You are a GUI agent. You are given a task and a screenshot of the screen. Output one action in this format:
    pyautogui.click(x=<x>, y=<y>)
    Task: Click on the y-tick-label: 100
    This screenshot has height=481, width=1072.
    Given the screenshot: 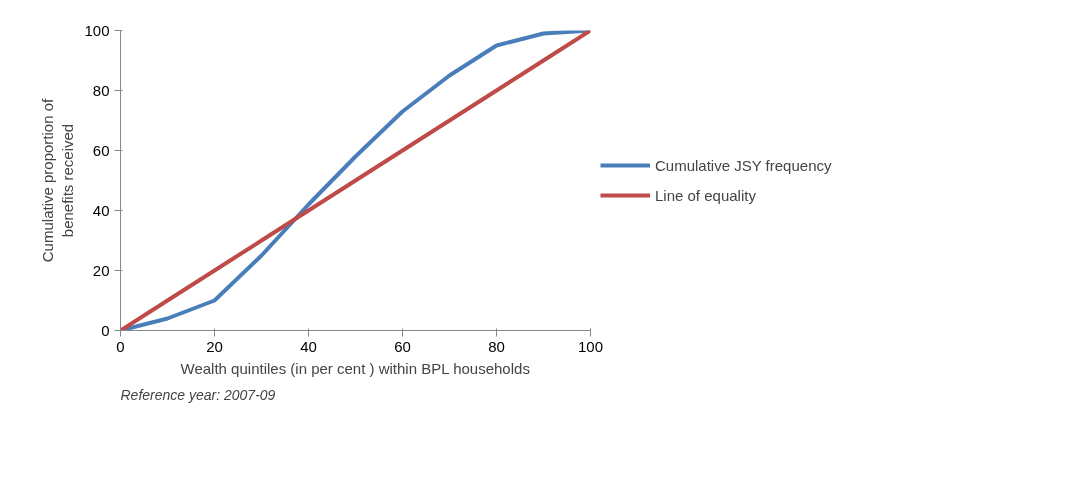 What is the action you would take?
    pyautogui.click(x=97, y=30)
    